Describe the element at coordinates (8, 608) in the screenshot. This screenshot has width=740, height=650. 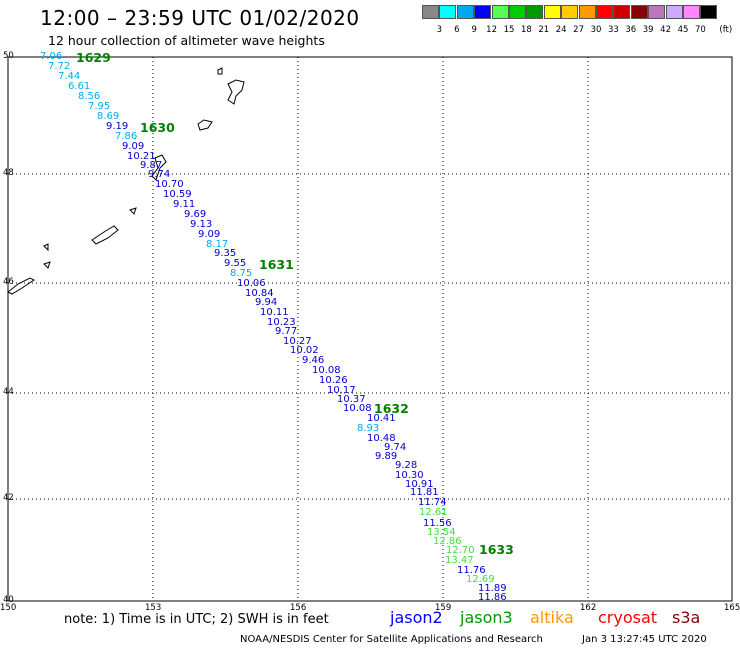
I see `longitude-label: 150` at that location.